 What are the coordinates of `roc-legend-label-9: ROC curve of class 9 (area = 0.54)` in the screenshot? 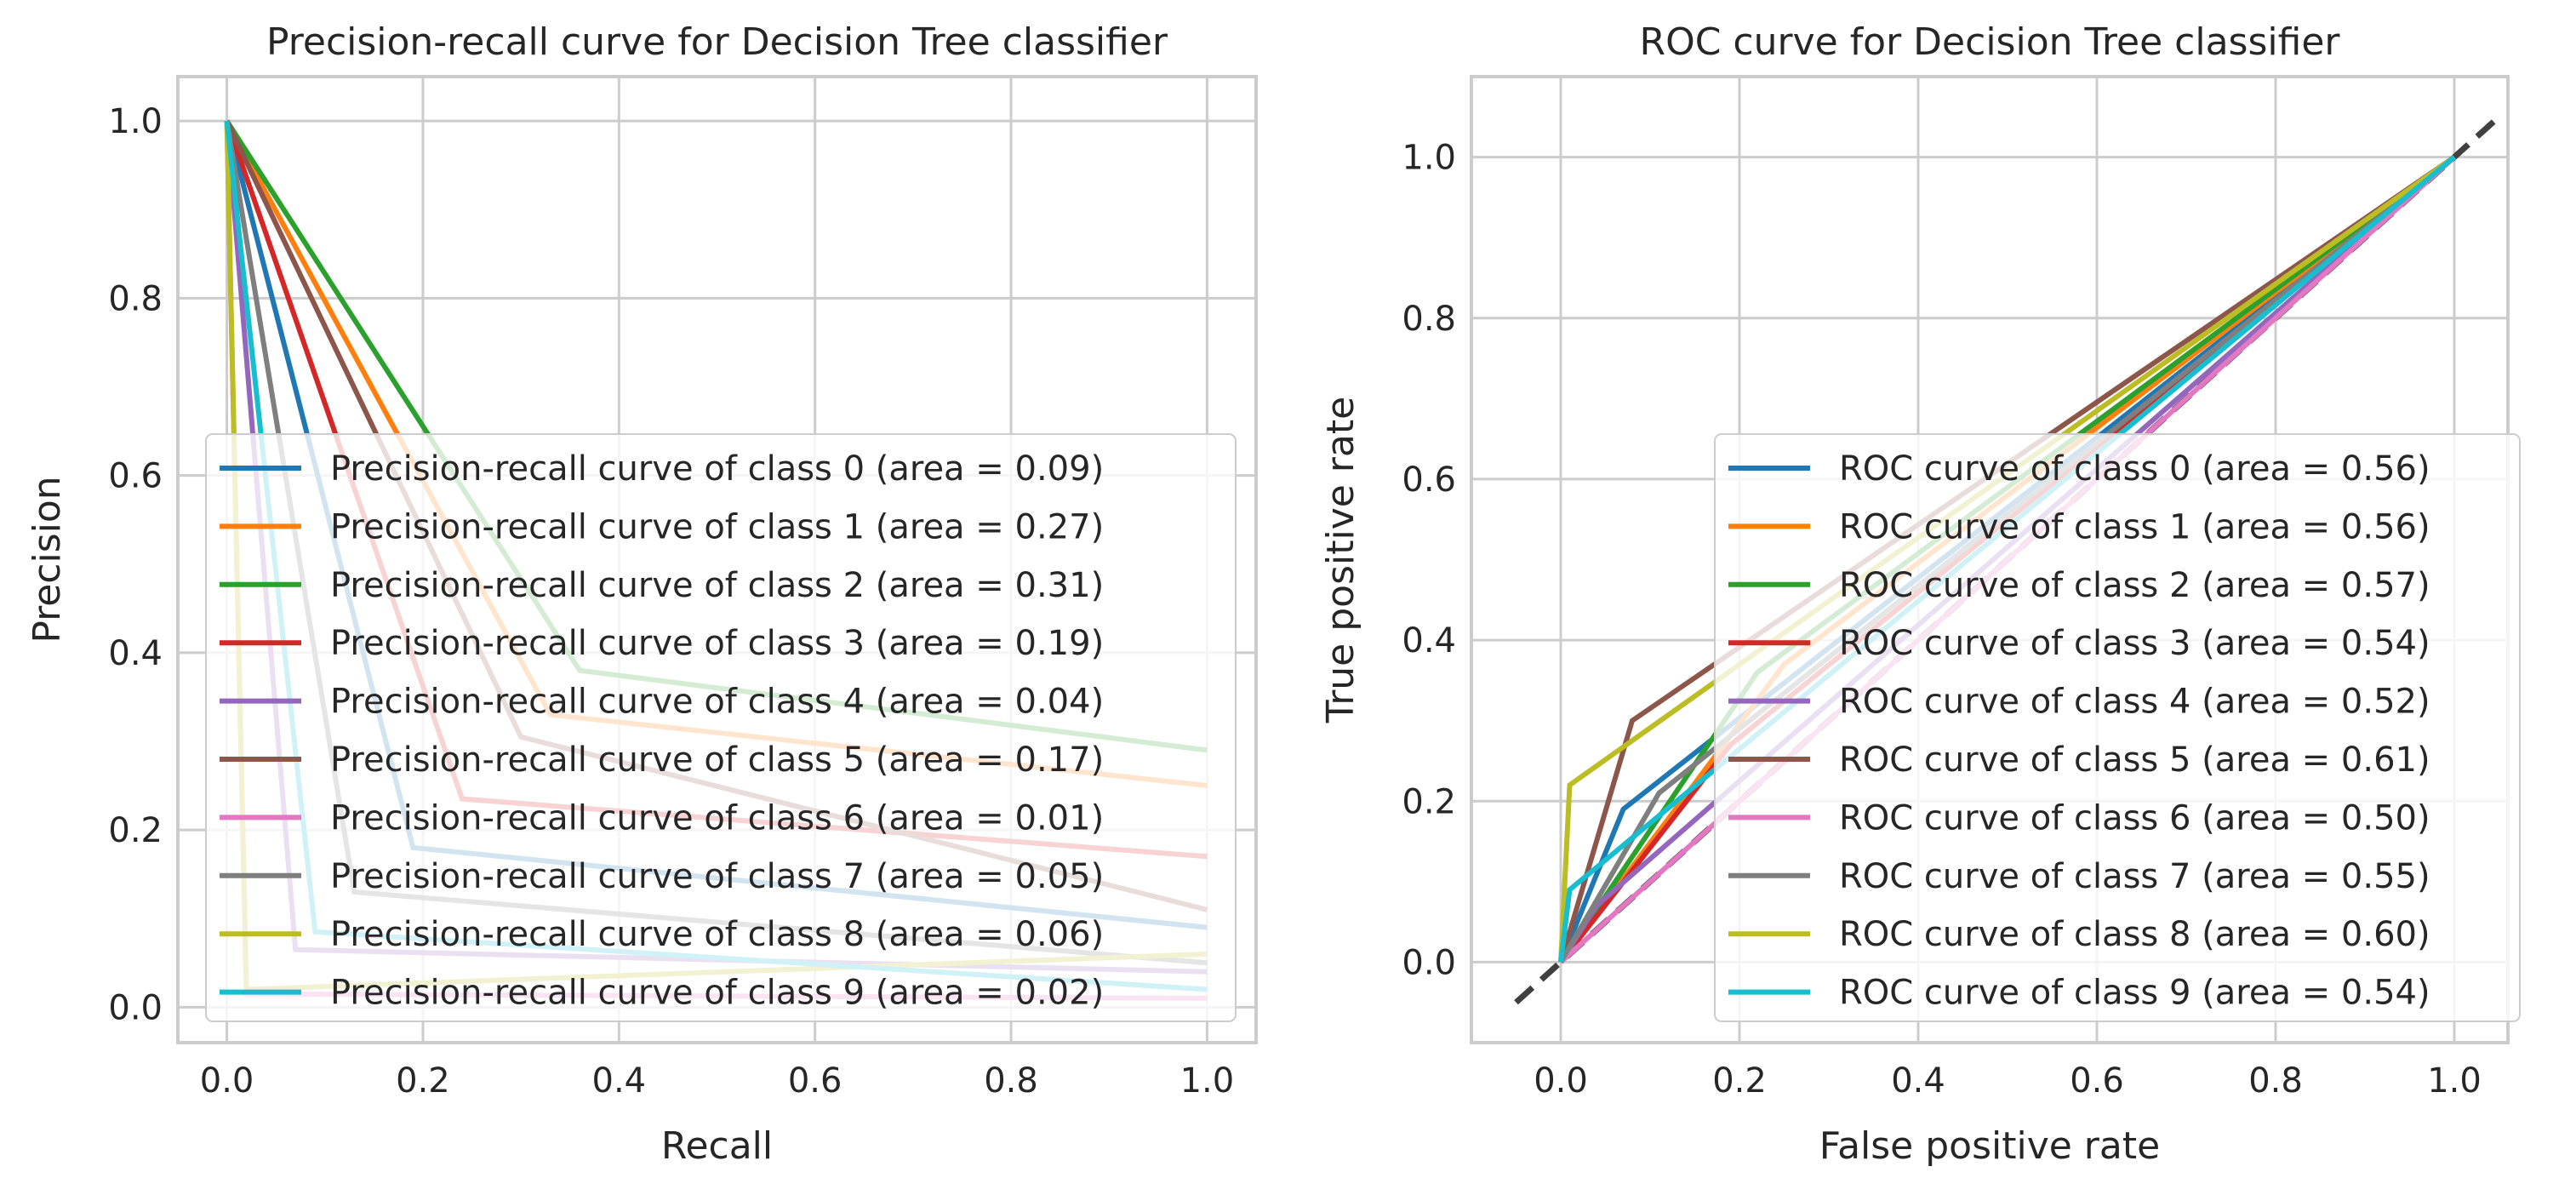 It's located at (2134, 994).